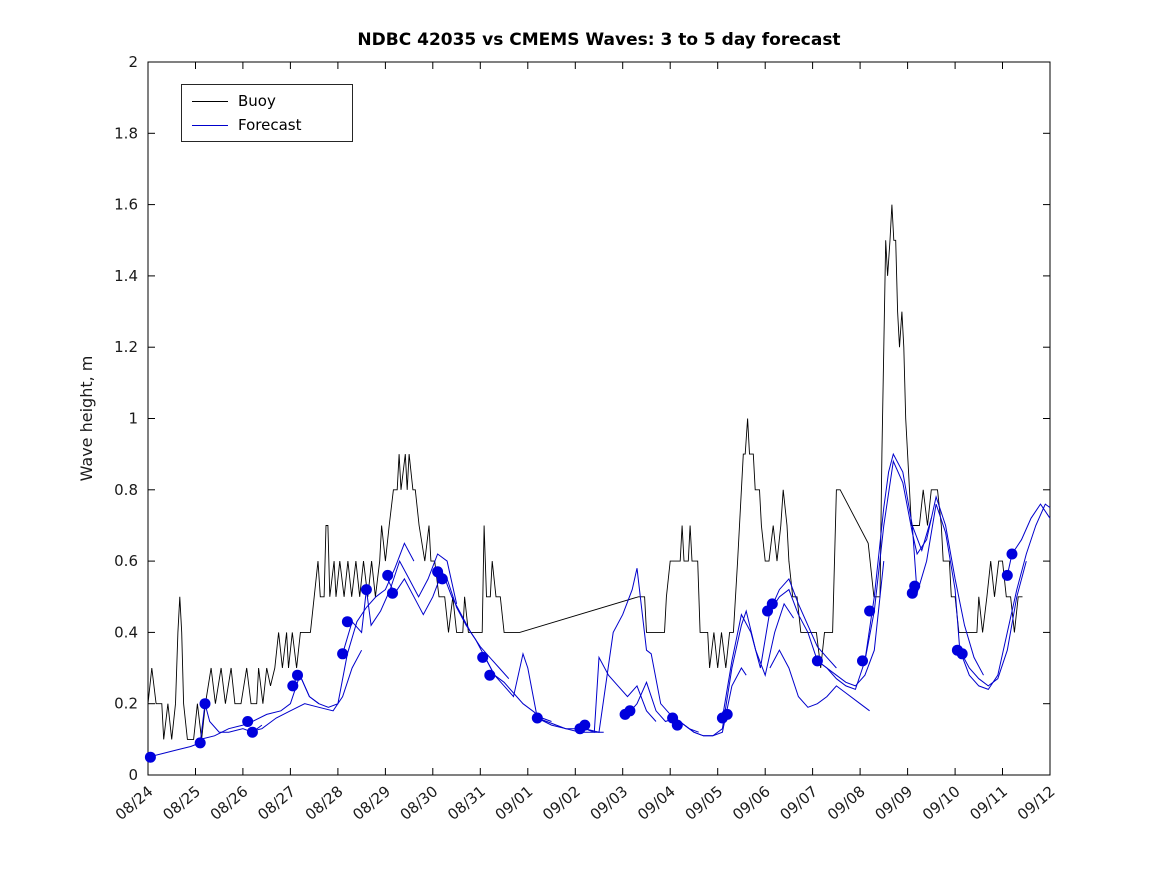 The height and width of the screenshot is (875, 1167). I want to click on x-tick-label: 09/07, so click(798, 803).